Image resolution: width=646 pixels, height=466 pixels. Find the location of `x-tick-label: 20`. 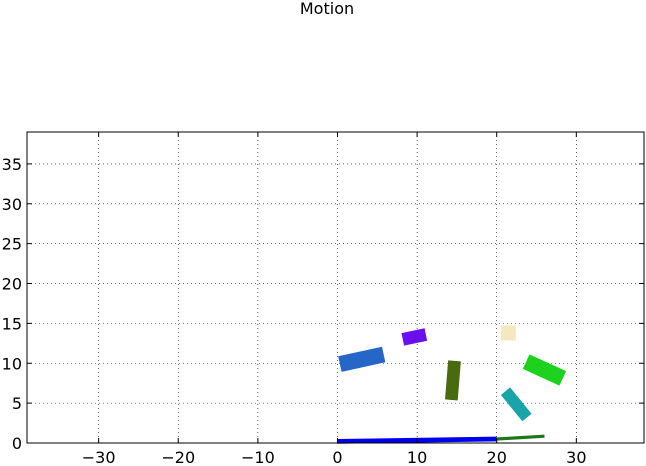

x-tick-label: 20 is located at coordinates (497, 457).